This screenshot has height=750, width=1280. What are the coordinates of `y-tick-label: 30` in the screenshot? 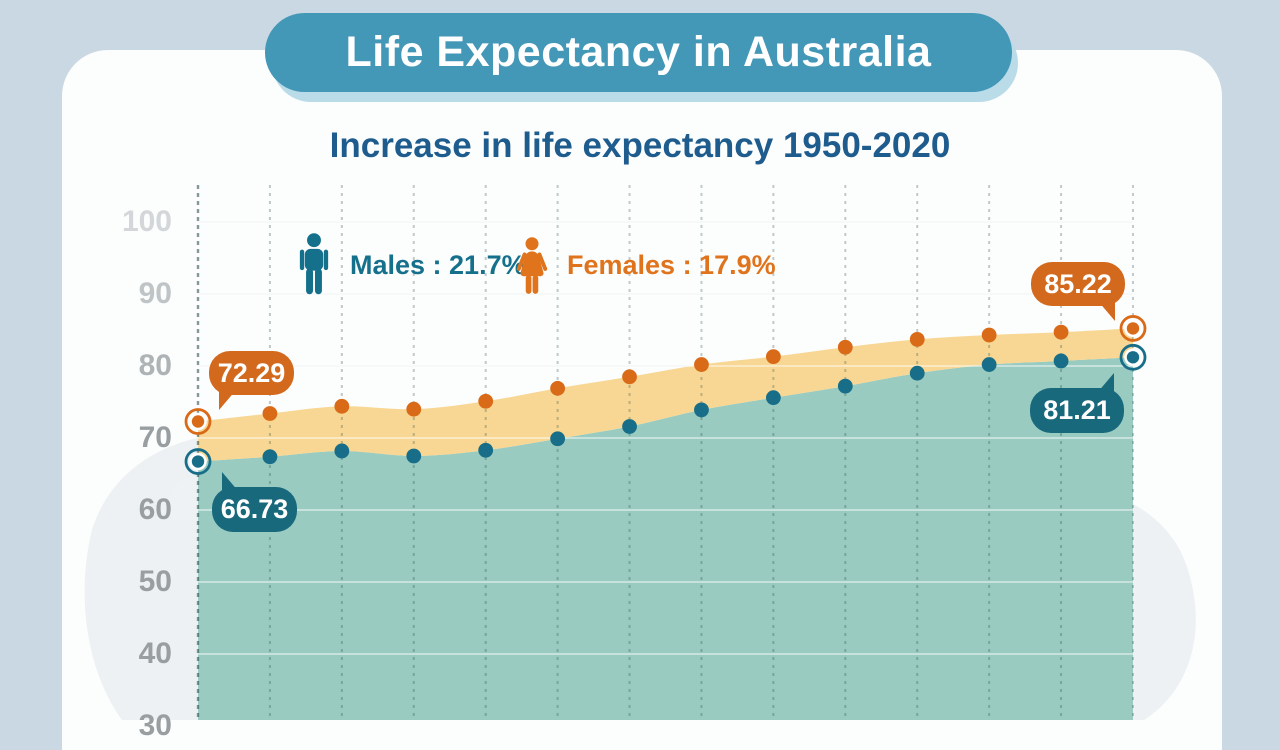 It's located at (155, 725).